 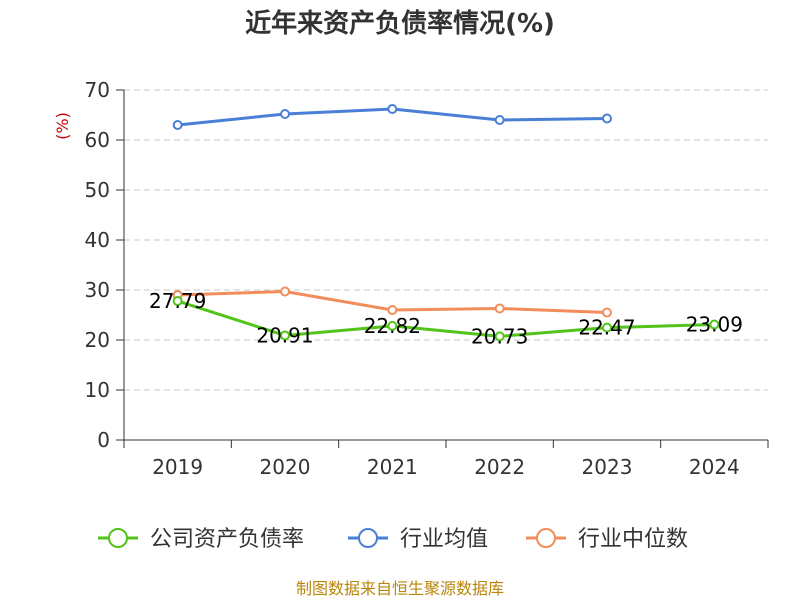 What do you see at coordinates (97, 140) in the screenshot?
I see `y-tick-label: 60` at bounding box center [97, 140].